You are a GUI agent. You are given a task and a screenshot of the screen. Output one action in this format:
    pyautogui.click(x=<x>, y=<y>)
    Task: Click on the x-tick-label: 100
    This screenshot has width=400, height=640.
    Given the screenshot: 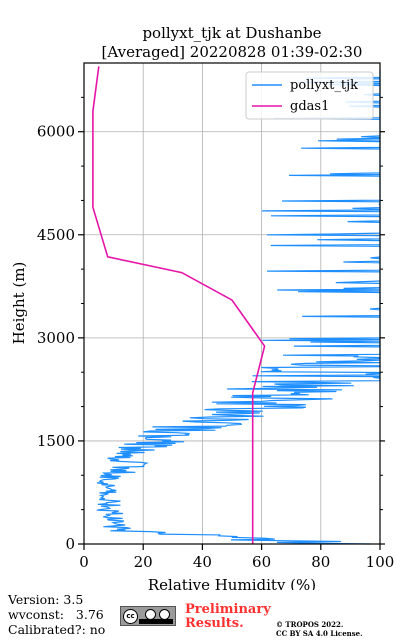 What is the action you would take?
    pyautogui.click(x=380, y=562)
    